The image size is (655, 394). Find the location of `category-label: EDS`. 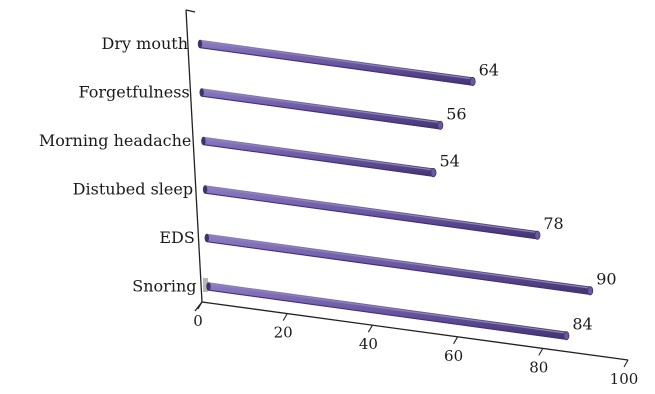

category-label: EDS is located at coordinates (176, 237).